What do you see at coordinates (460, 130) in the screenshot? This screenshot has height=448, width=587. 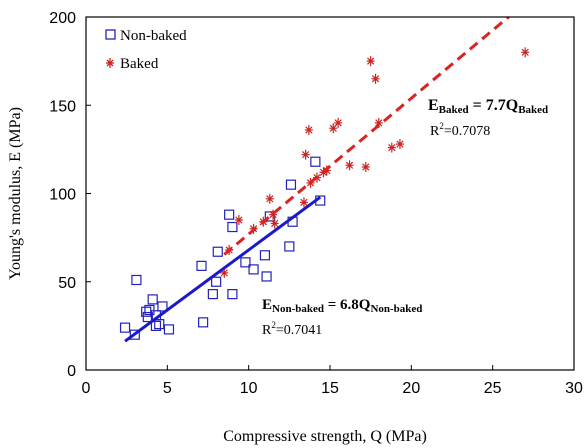 I see `r2-baked: R2=0.7078` at bounding box center [460, 130].